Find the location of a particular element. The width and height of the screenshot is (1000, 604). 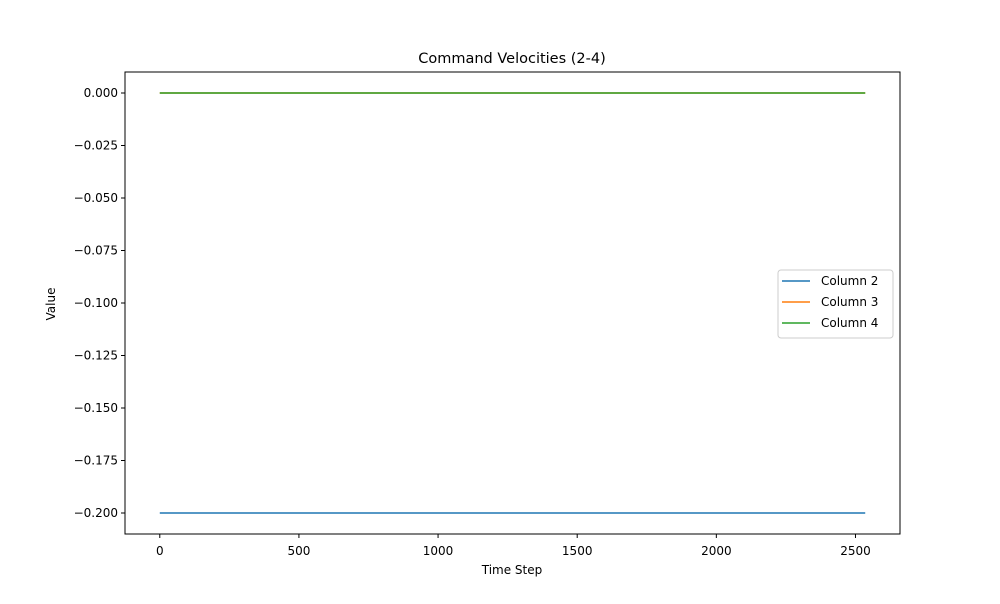

legend-box is located at coordinates (835, 304).